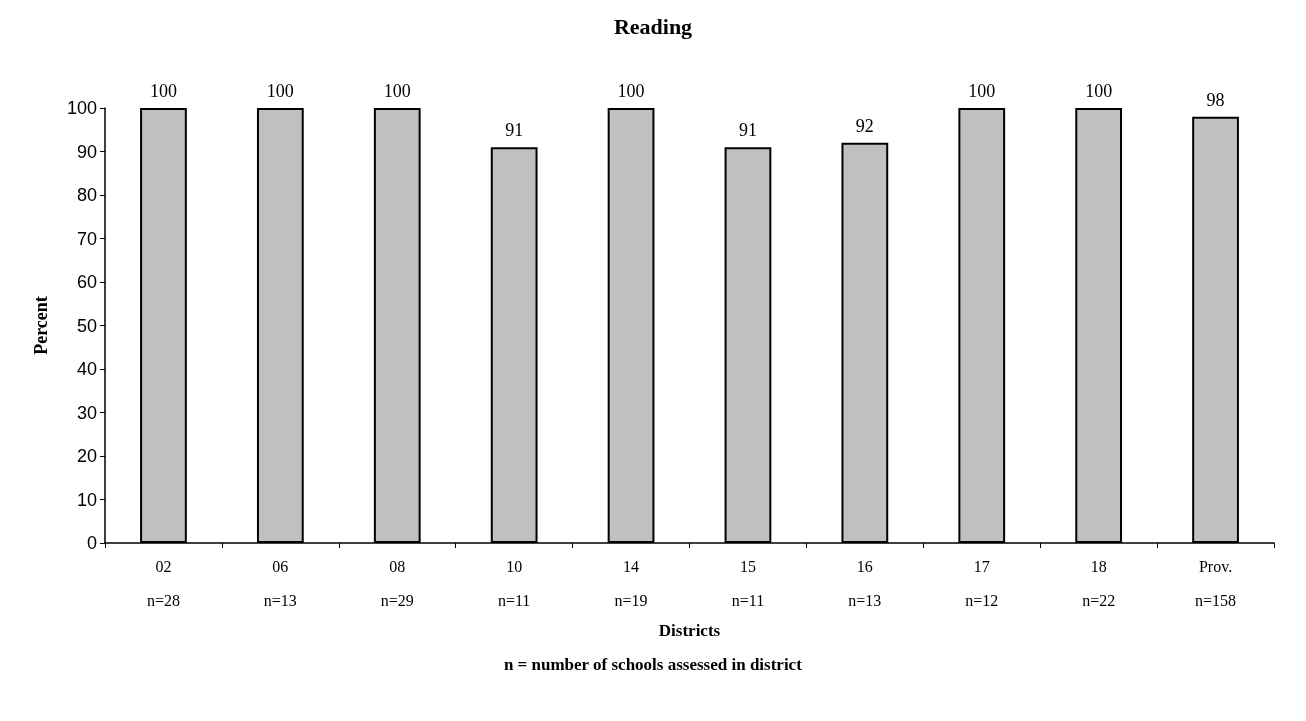  Describe the element at coordinates (748, 583) in the screenshot. I see `x-tick-label: 15 n=11` at that location.